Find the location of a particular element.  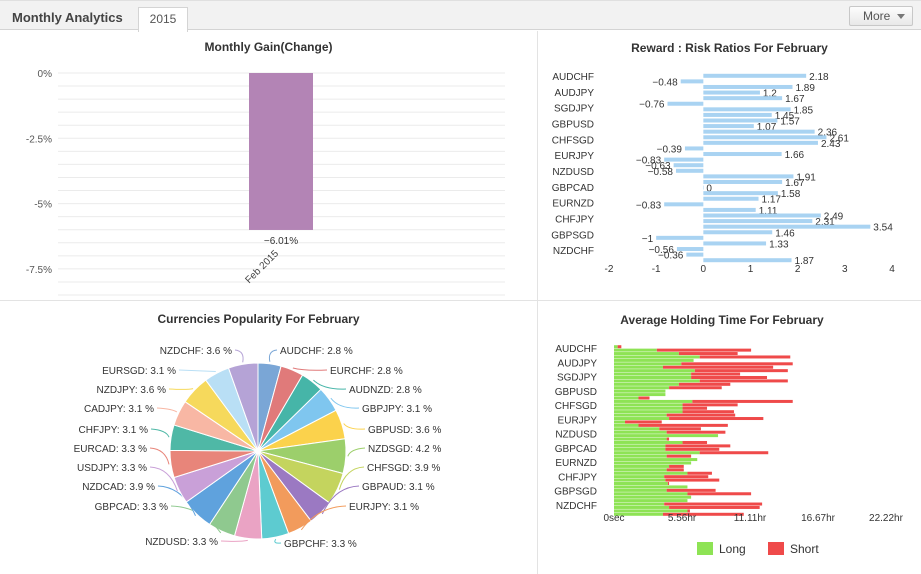

data-label: 3.54 is located at coordinates (883, 228).